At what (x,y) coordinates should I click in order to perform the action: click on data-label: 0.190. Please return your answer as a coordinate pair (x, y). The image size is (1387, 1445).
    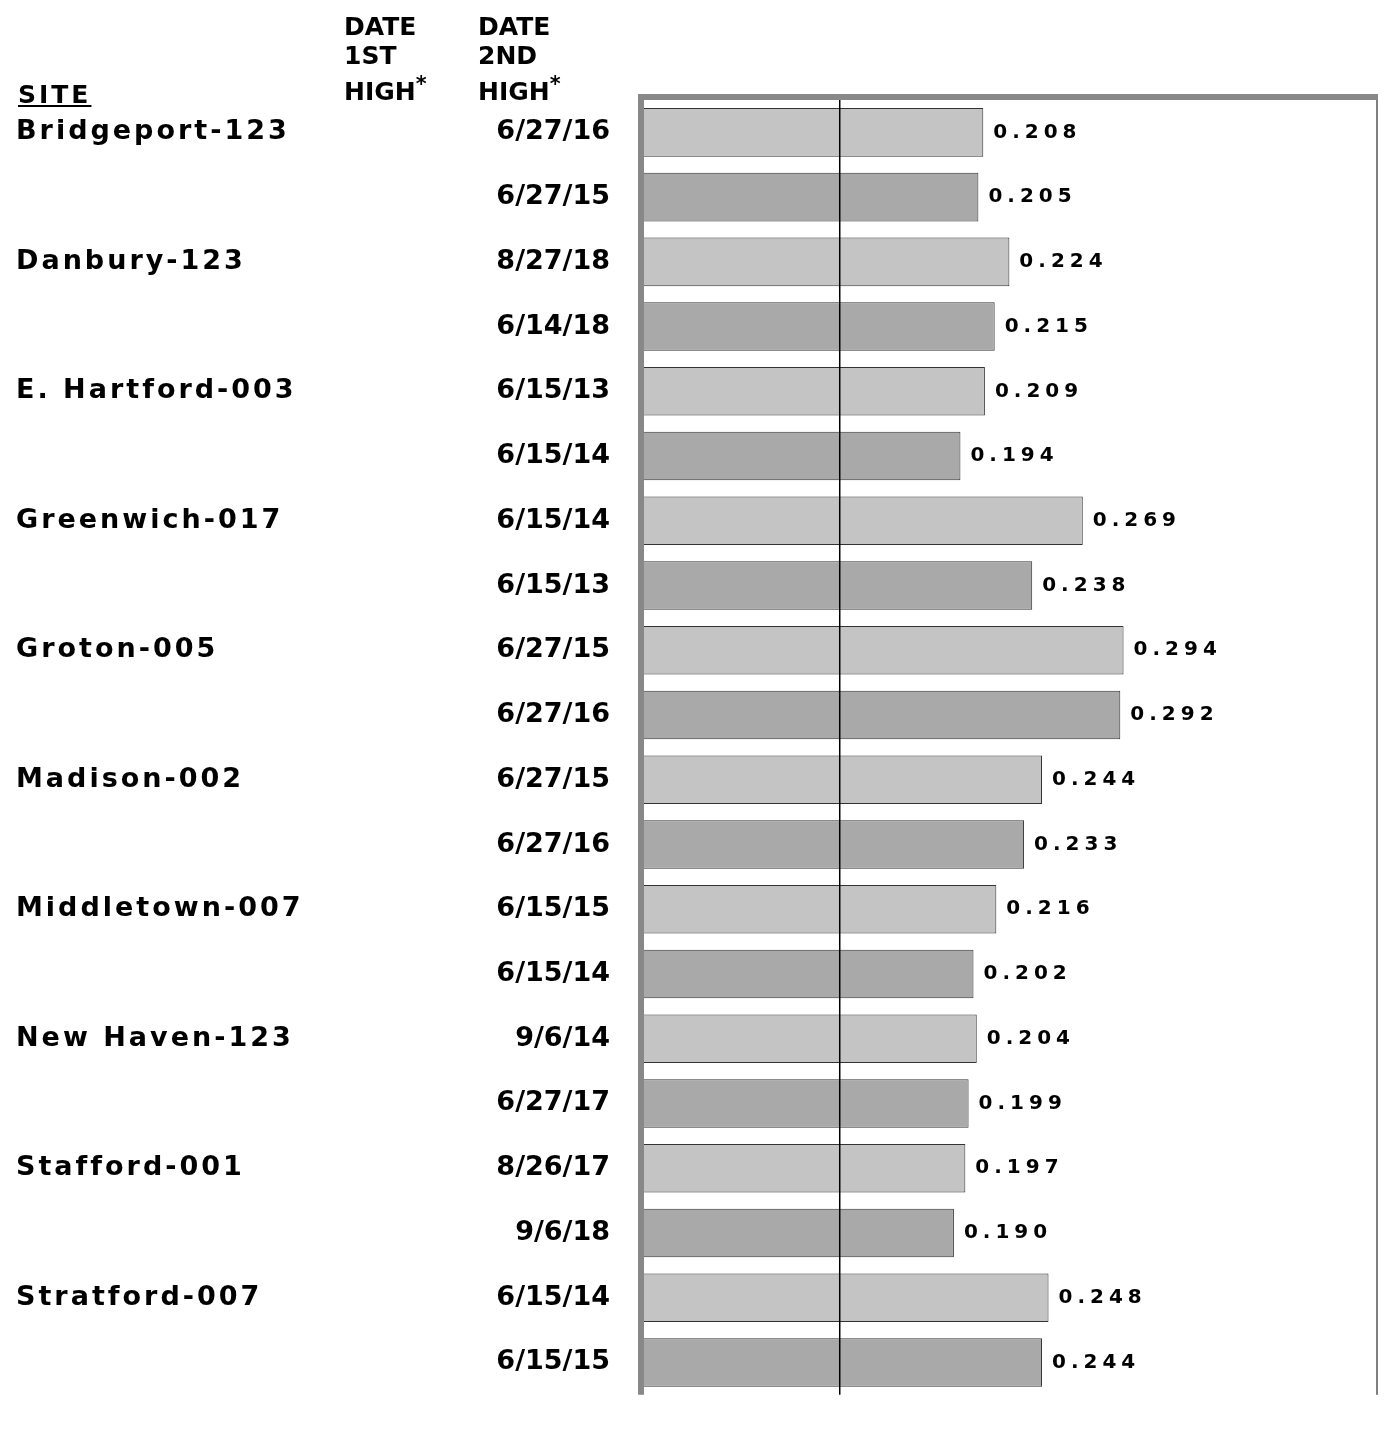
    Looking at the image, I should click on (1008, 1231).